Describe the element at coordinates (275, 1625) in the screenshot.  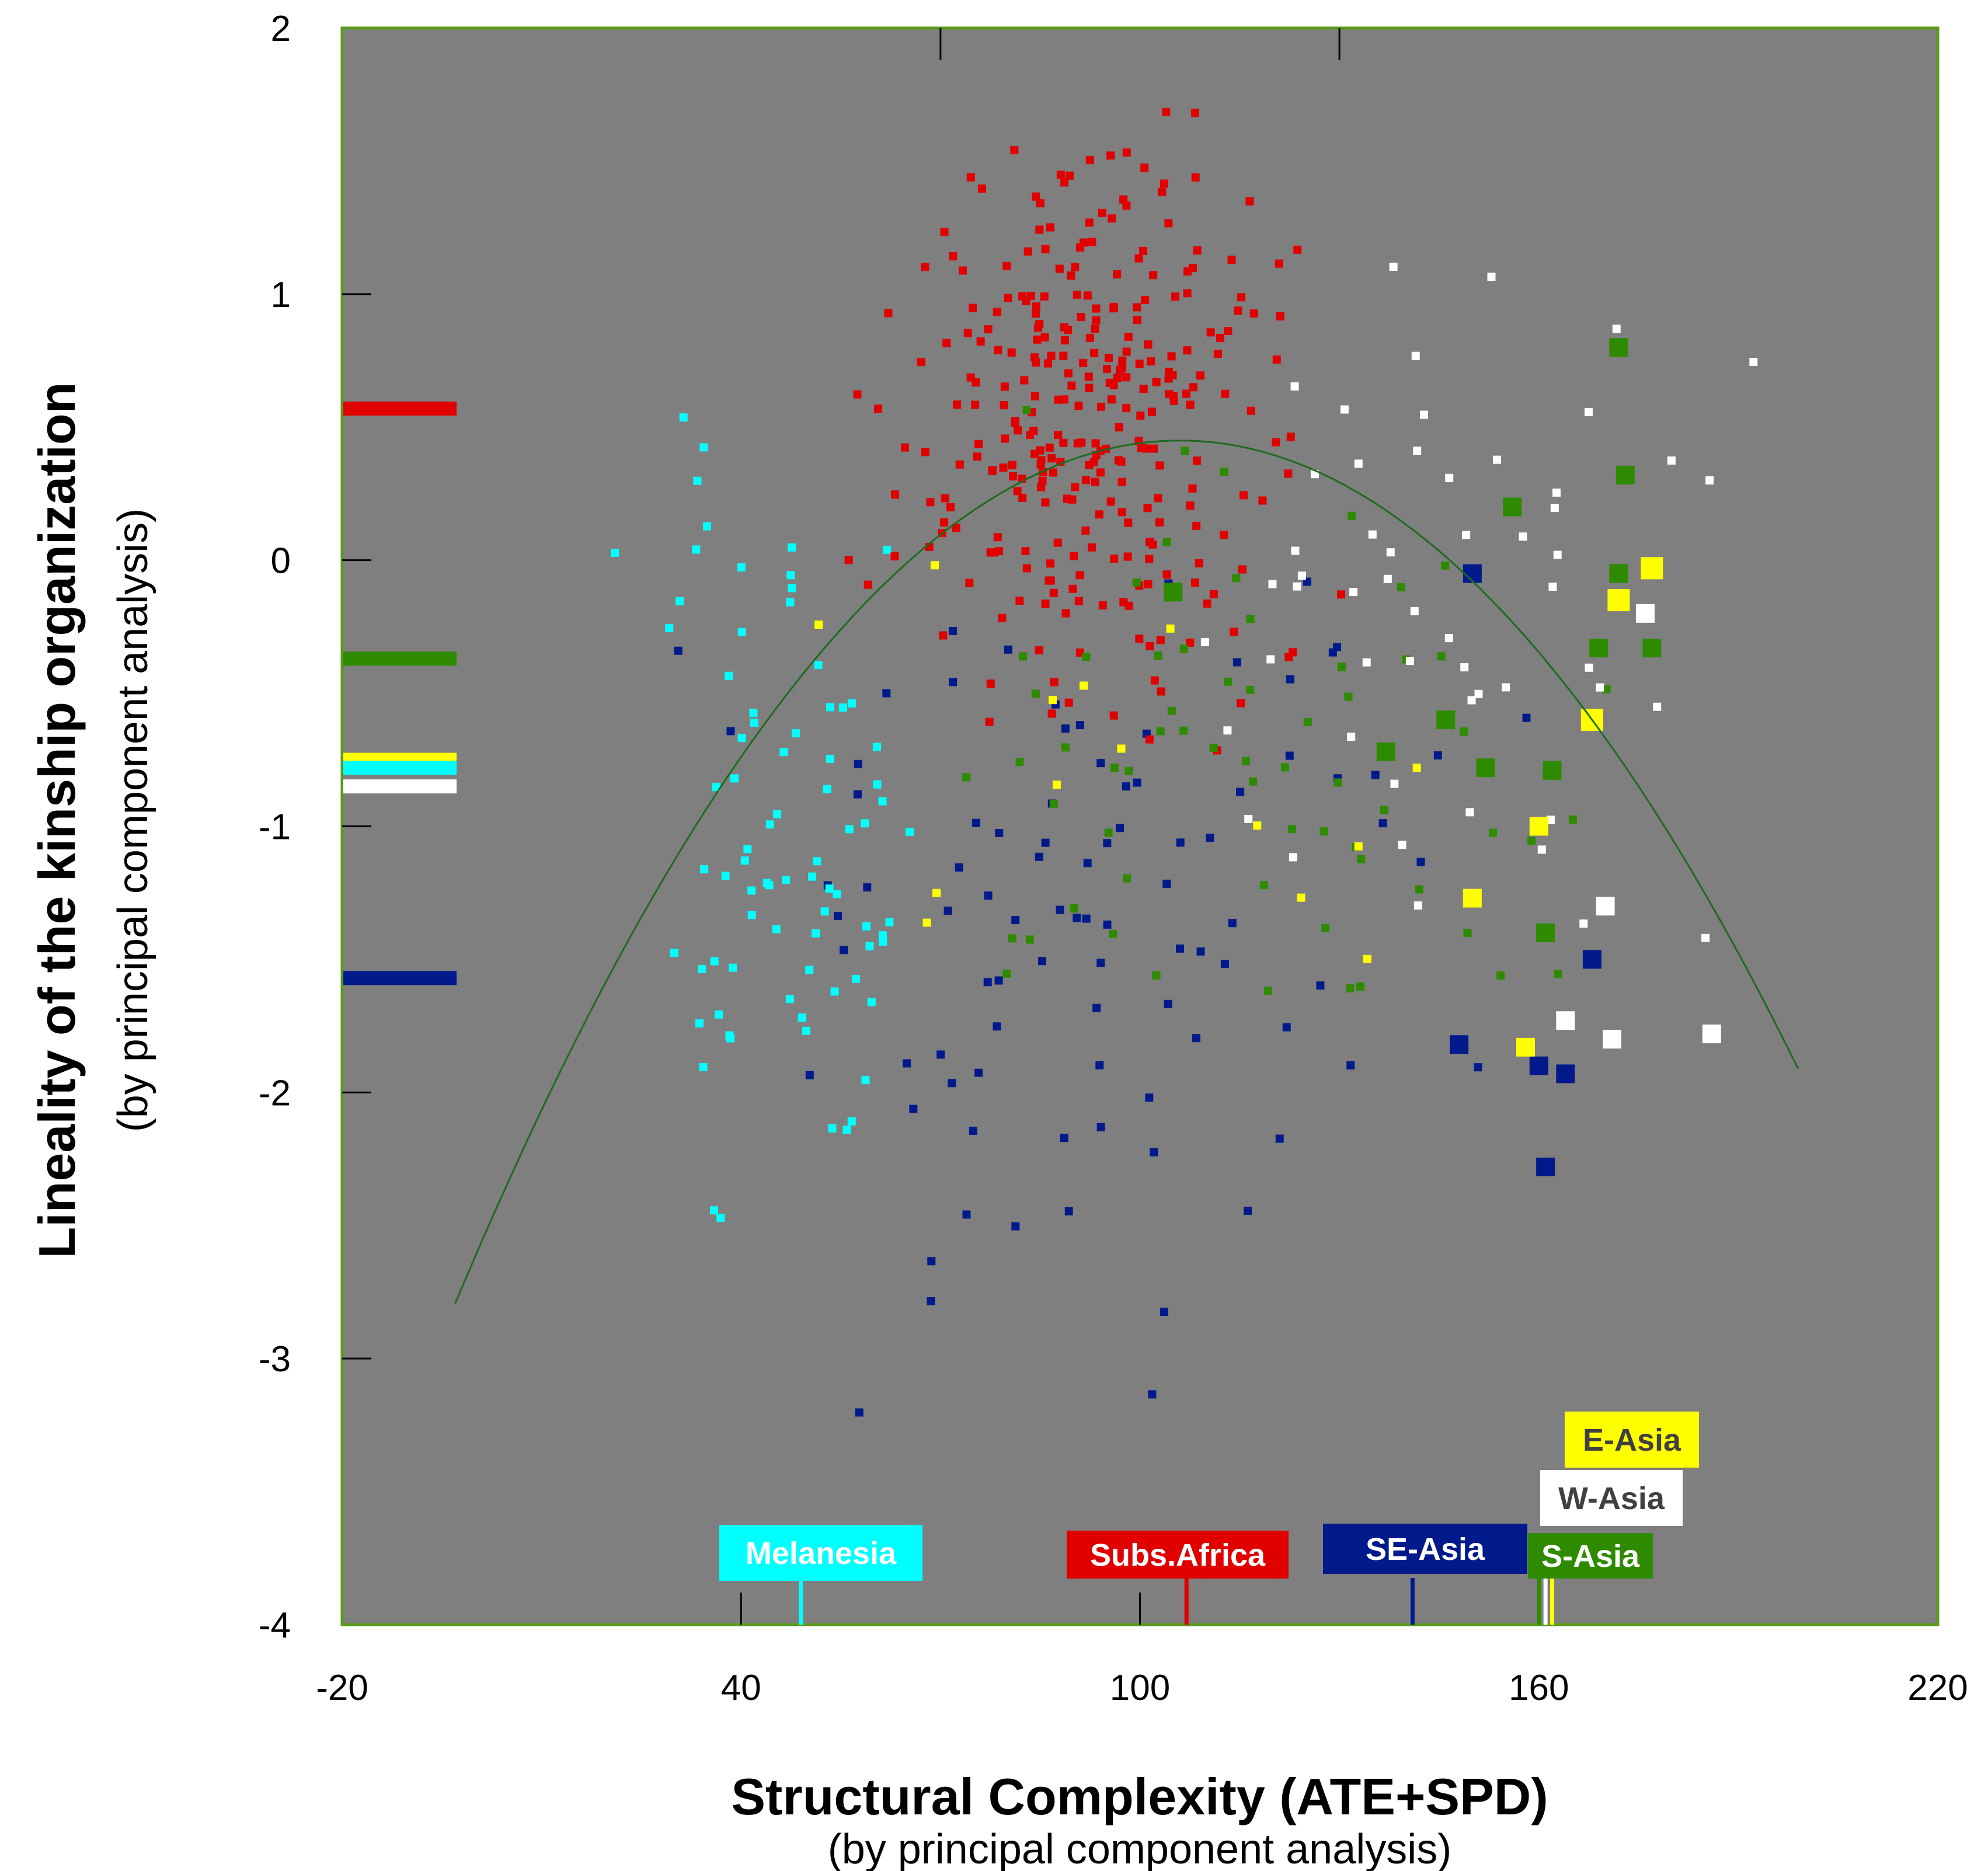
I see `y-tick-label: -4` at that location.